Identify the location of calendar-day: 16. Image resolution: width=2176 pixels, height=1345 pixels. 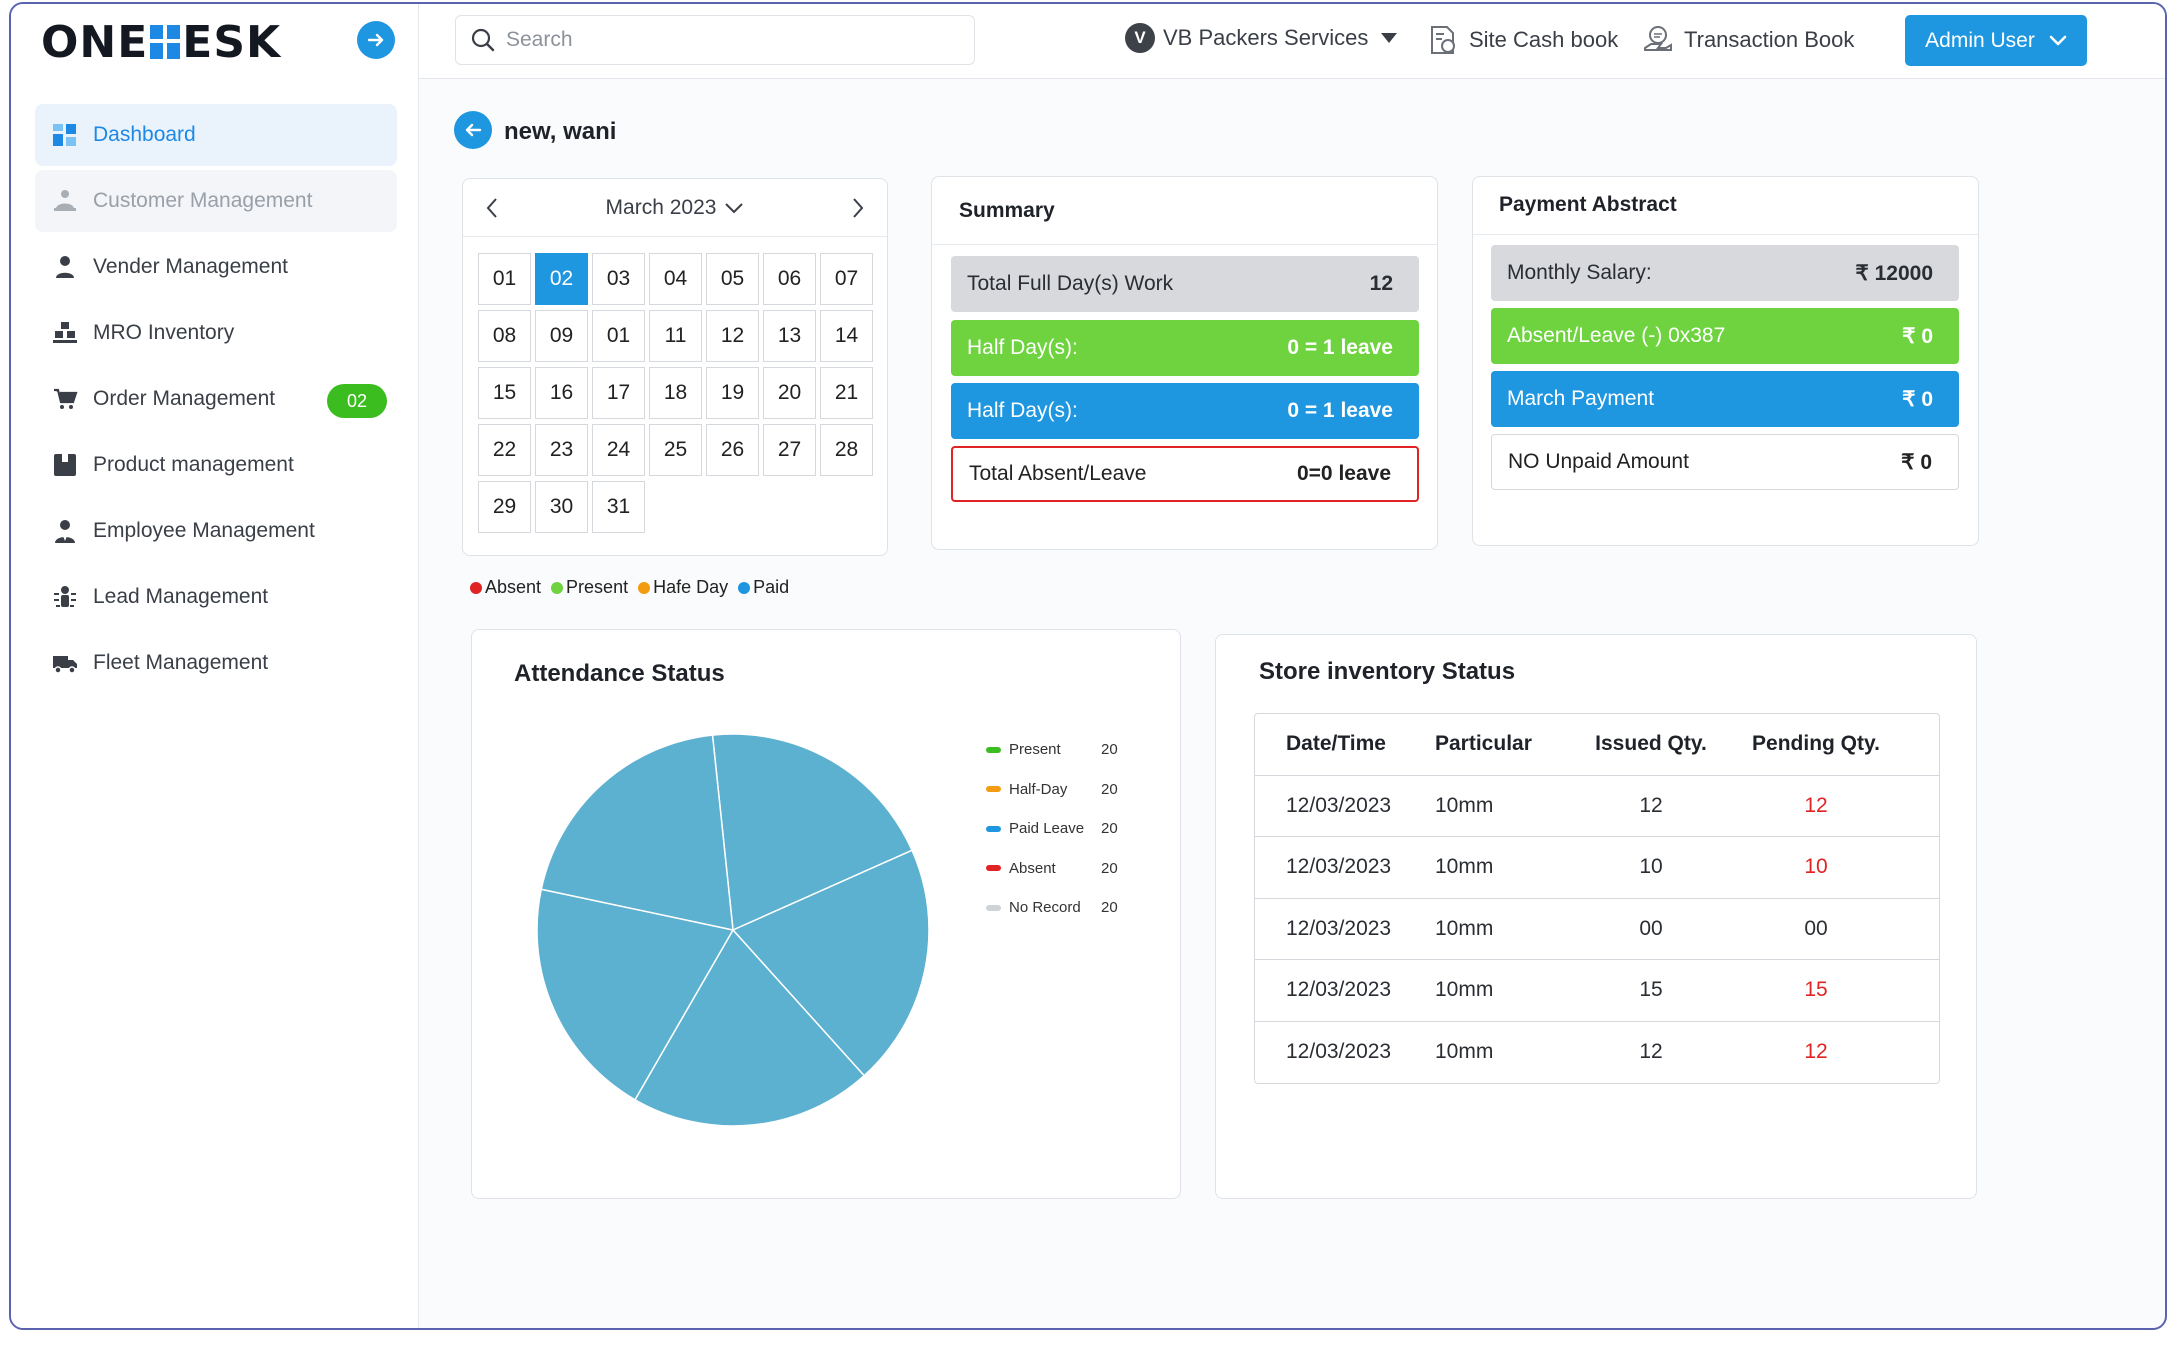
(561, 393).